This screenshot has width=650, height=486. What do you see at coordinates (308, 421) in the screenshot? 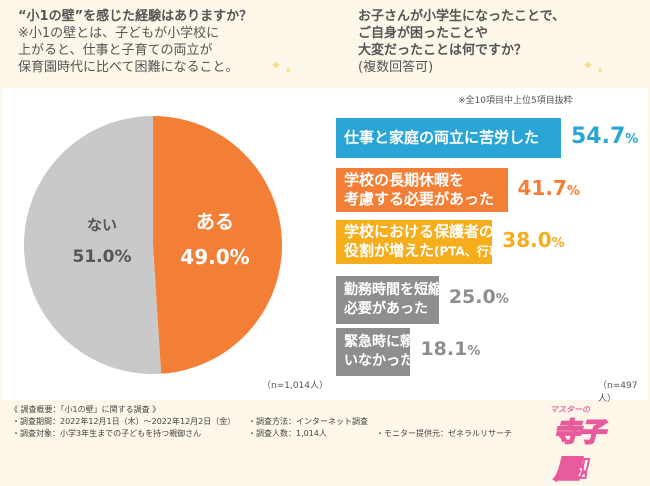
I see `survey-method: ・調査方法：インターネット調査` at bounding box center [308, 421].